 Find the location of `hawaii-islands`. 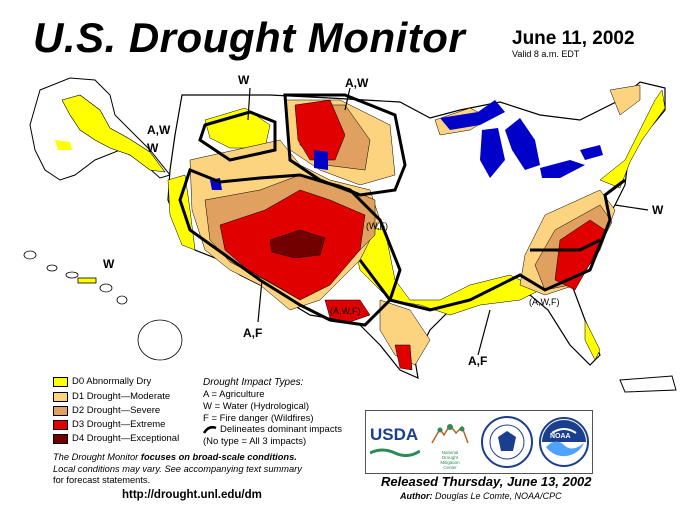

hawaii-islands is located at coordinates (103, 305).